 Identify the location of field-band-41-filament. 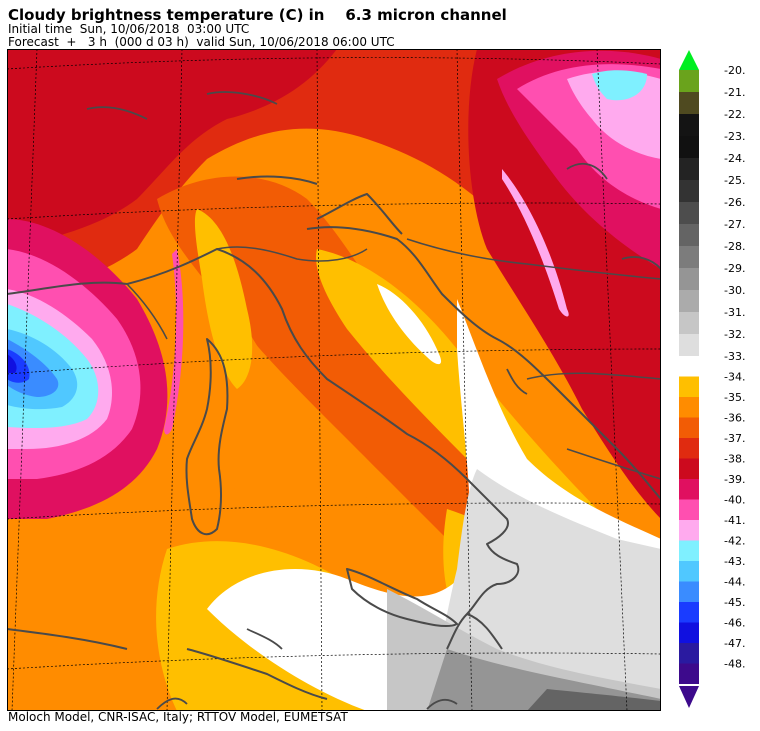
(535, 243).